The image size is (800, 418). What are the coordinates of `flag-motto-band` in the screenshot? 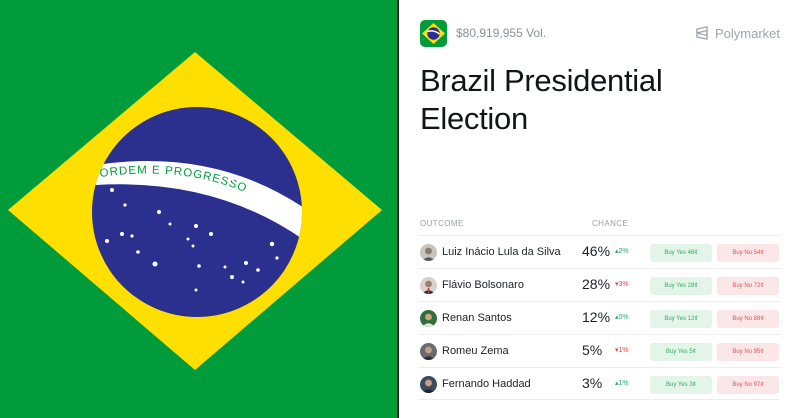 It's located at (197, 200).